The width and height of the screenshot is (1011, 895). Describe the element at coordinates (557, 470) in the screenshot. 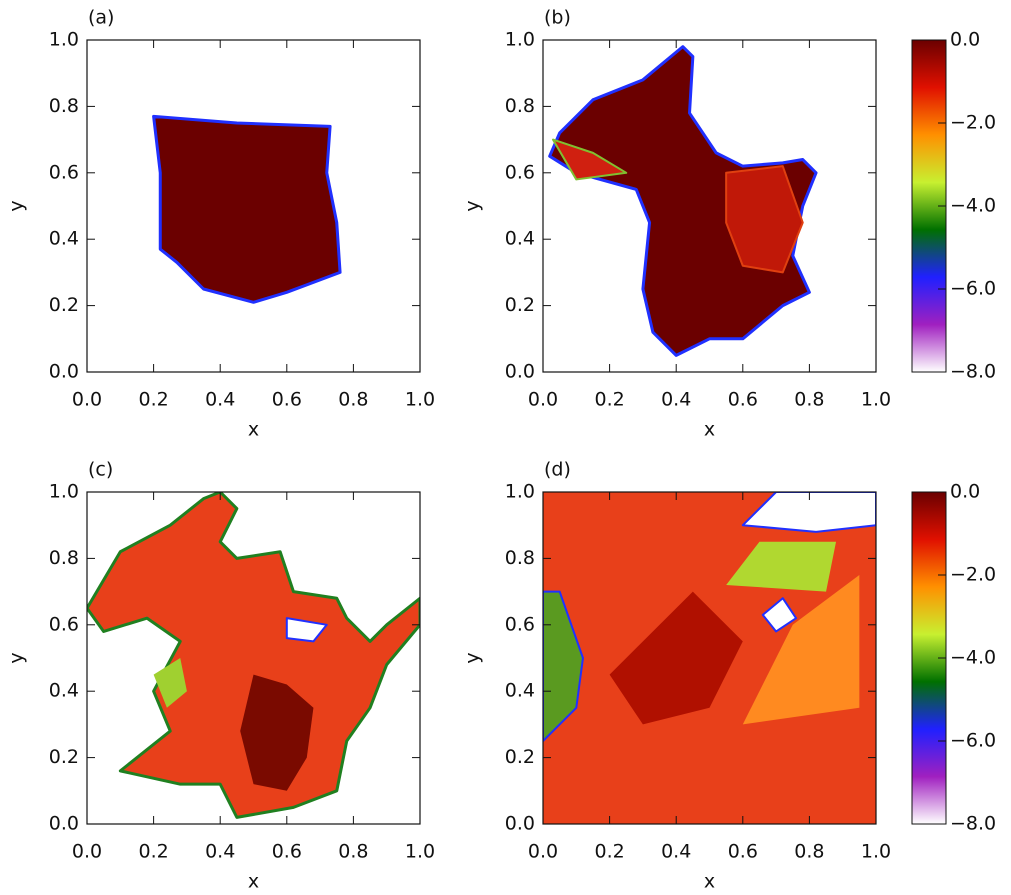

I see `panel-label: (d)` at that location.